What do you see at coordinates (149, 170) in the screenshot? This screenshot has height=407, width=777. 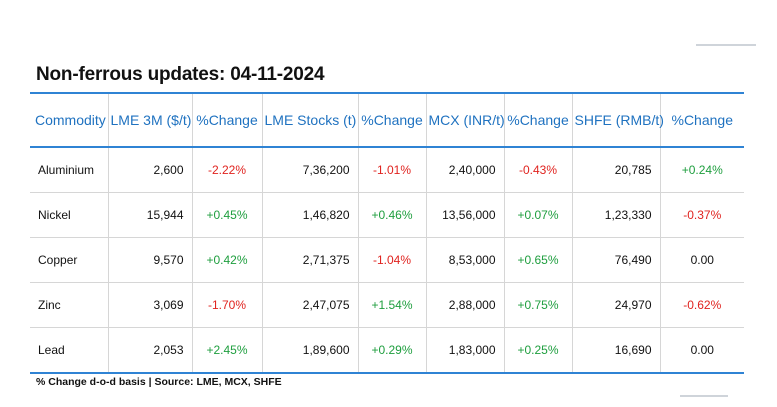 I see `lme-3m-price-cell: 2,600` at bounding box center [149, 170].